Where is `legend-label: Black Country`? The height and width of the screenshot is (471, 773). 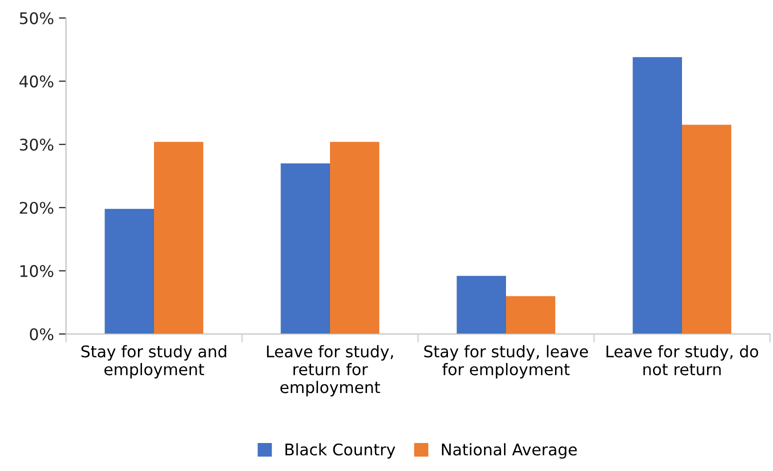 legend-label: Black Country is located at coordinates (341, 451).